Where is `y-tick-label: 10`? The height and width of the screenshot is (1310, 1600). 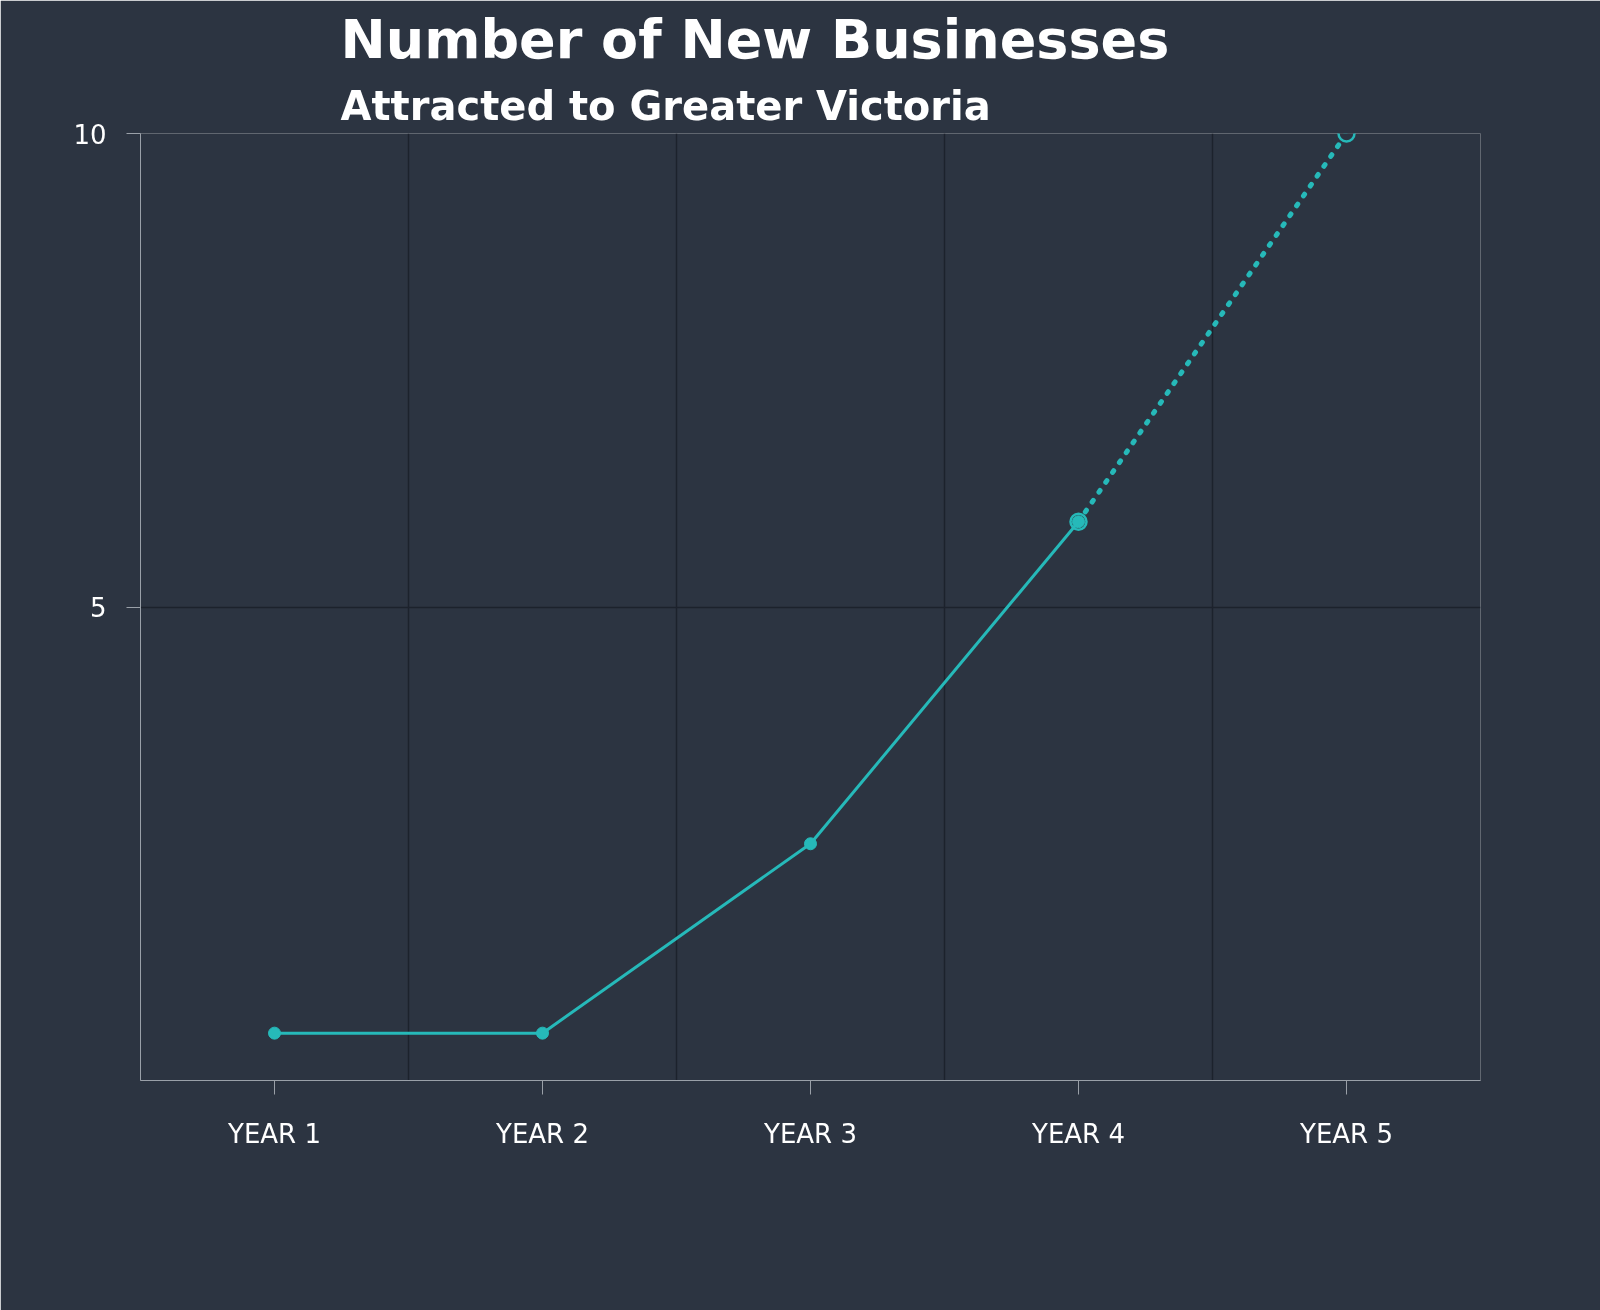 y-tick-label: 10 is located at coordinates (90, 134).